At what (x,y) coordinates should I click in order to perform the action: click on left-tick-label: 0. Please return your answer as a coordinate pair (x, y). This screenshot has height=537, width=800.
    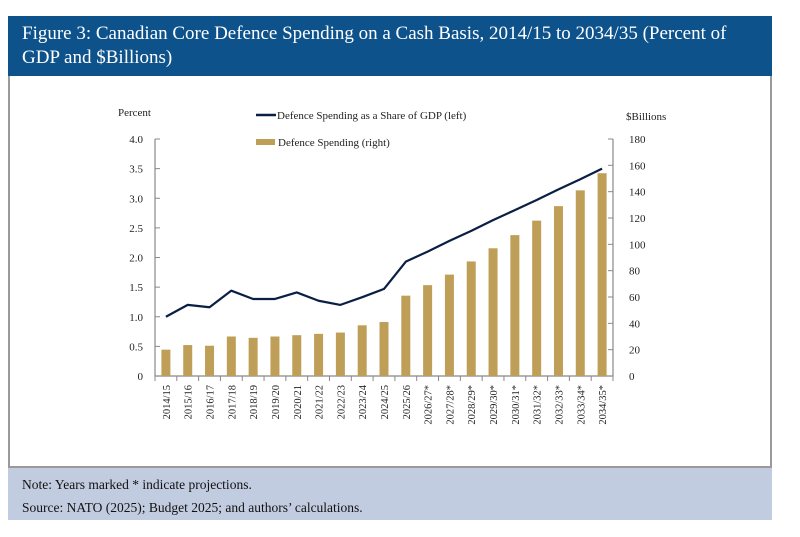
    Looking at the image, I should click on (141, 377).